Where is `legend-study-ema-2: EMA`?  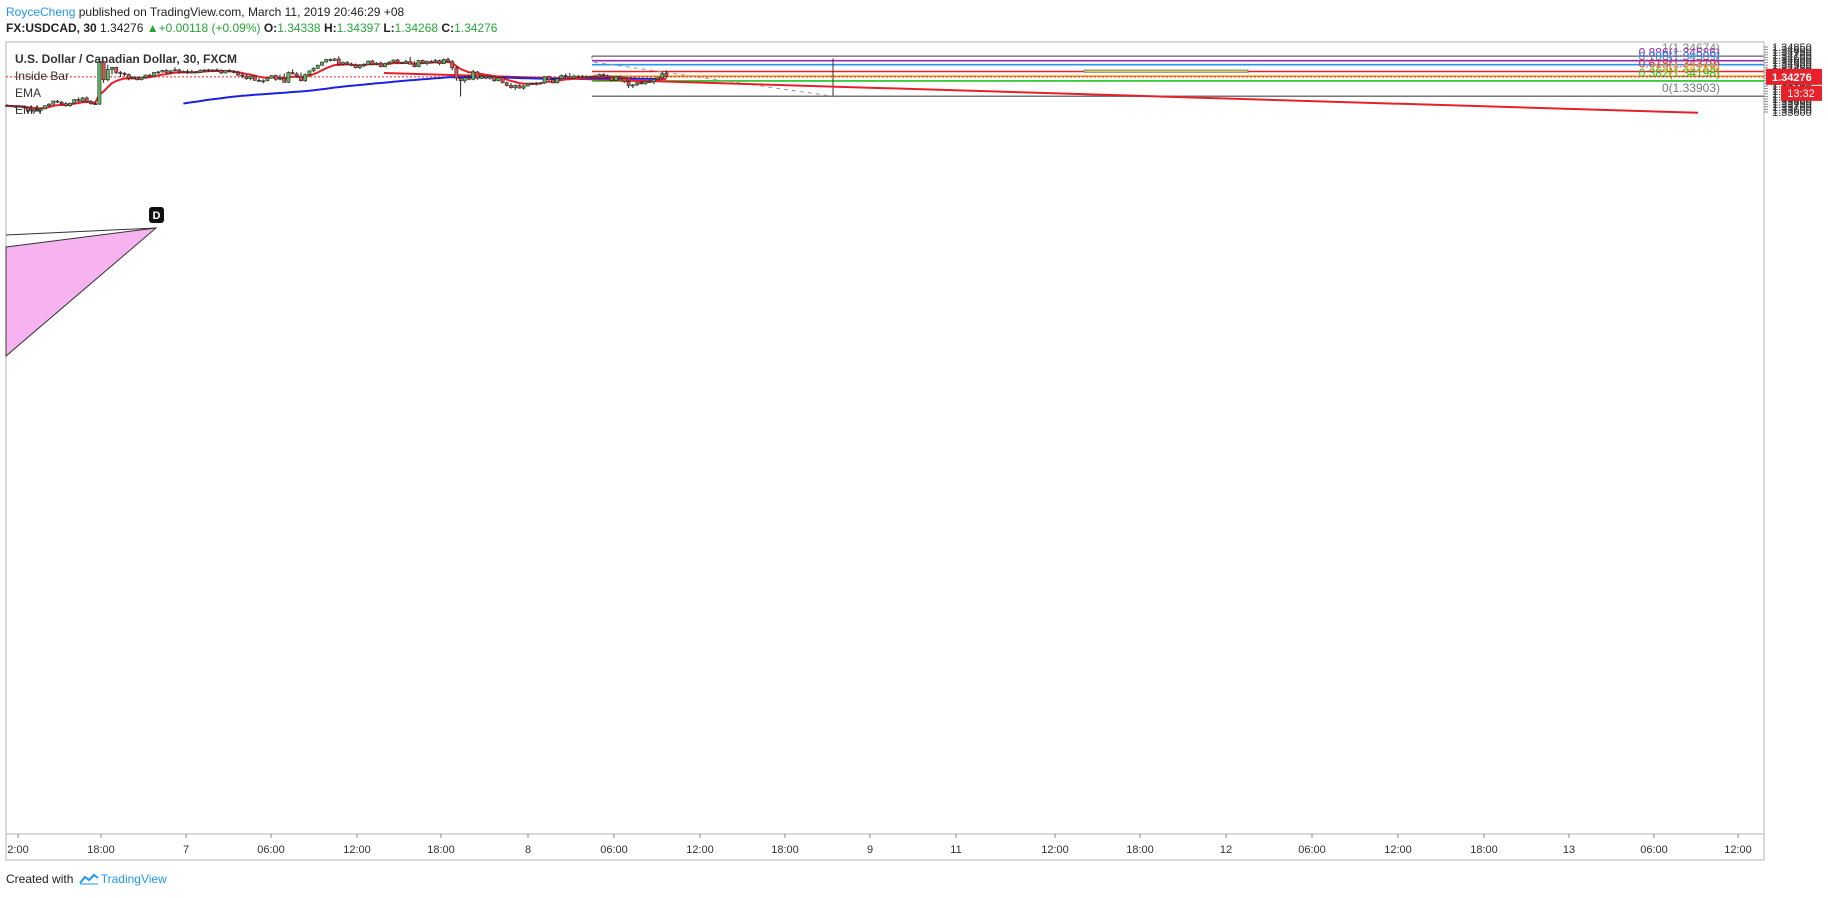
legend-study-ema-2: EMA is located at coordinates (28, 110).